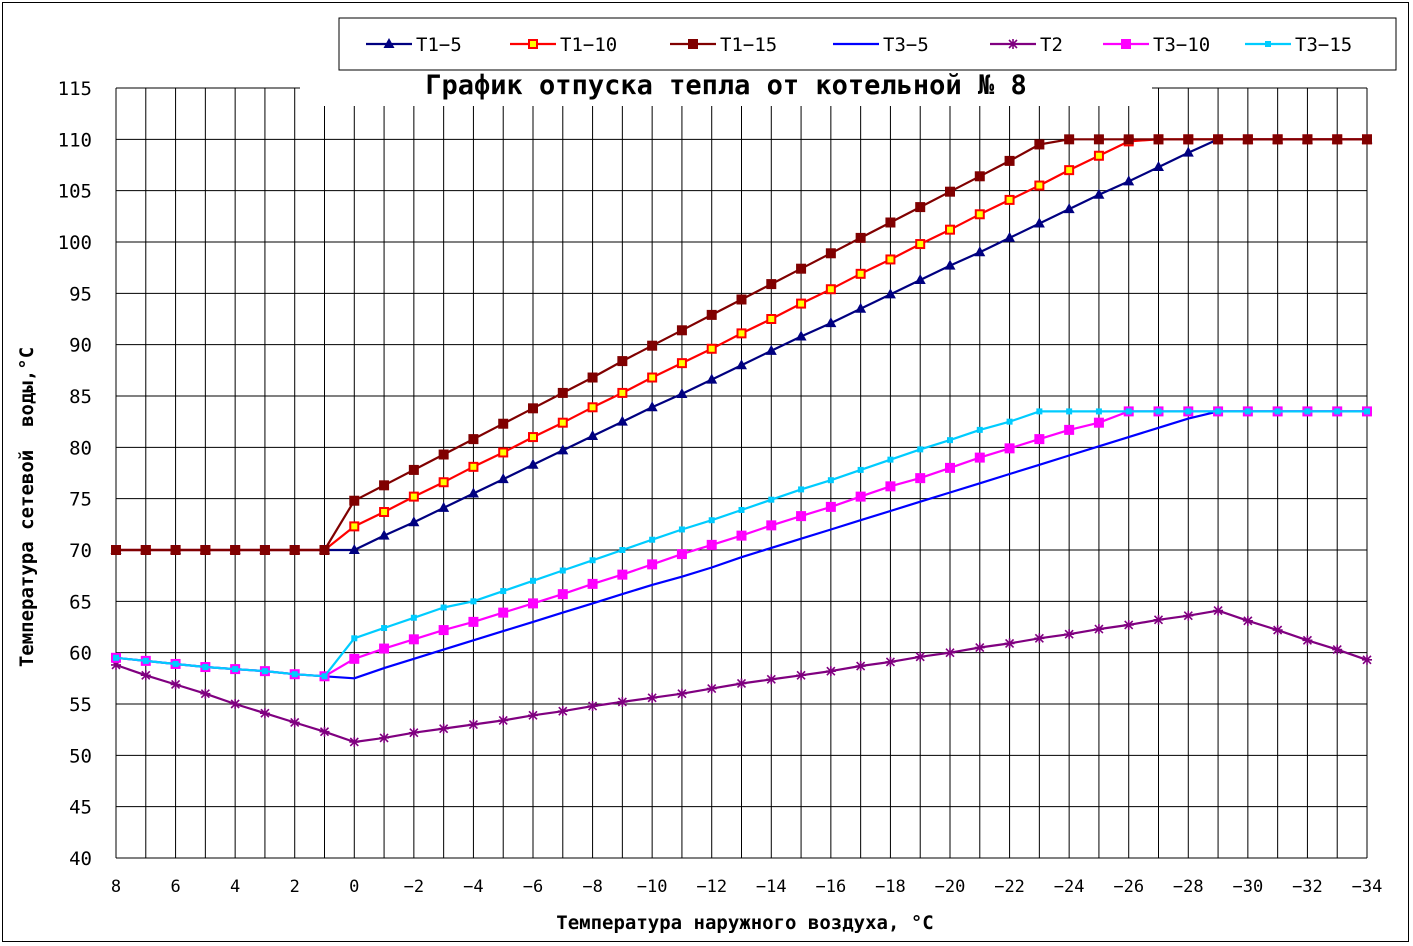 The image size is (1413, 946). Describe the element at coordinates (235, 887) in the screenshot. I see `x-tick-label: 4` at that location.